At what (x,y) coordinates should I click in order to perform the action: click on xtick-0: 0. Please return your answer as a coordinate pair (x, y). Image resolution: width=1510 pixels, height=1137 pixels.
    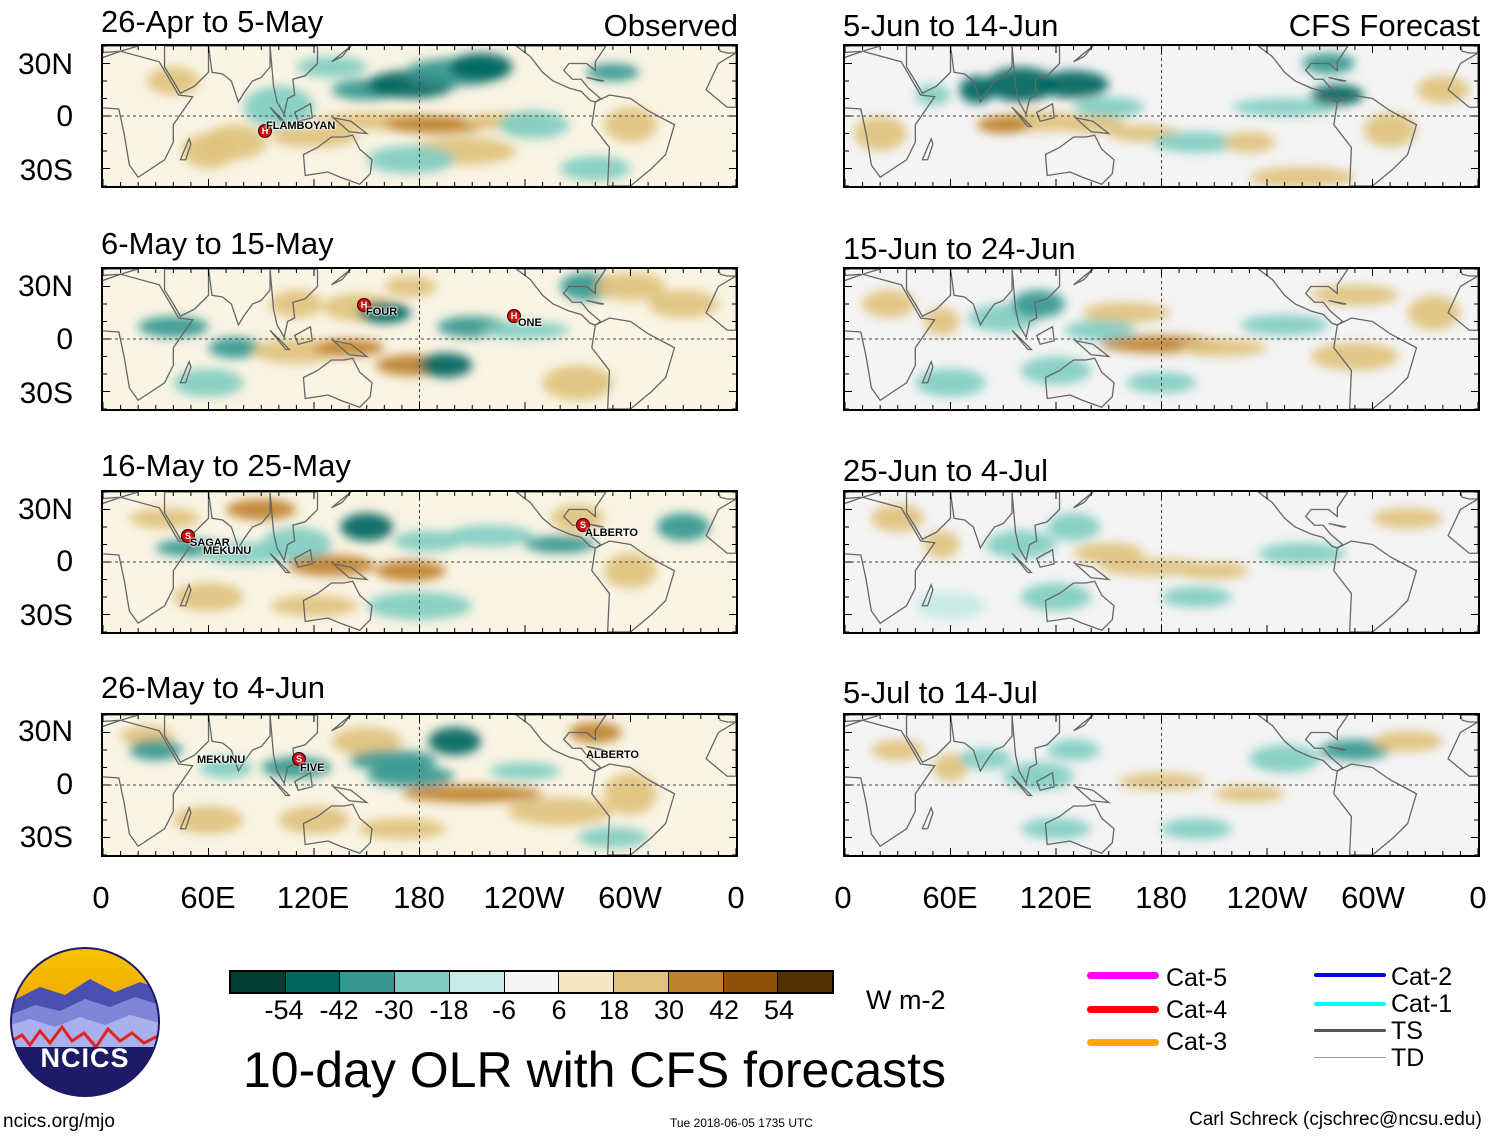
    Looking at the image, I should click on (843, 897).